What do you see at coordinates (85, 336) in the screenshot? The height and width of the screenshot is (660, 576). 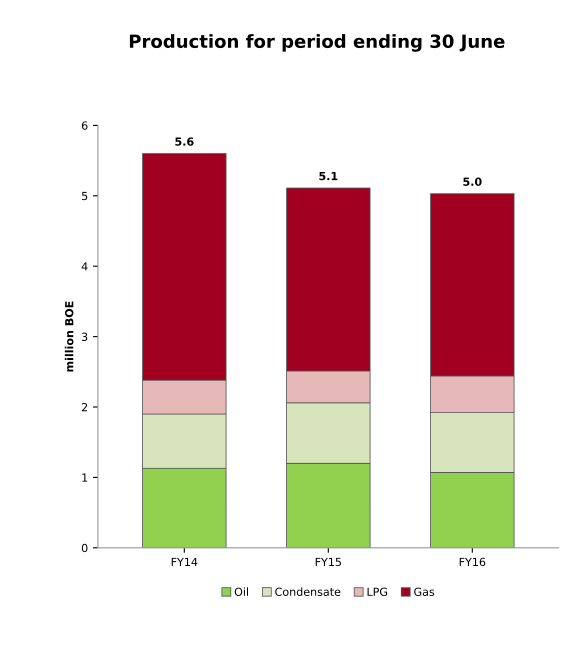 I see `y-tick-label: 3` at bounding box center [85, 336].